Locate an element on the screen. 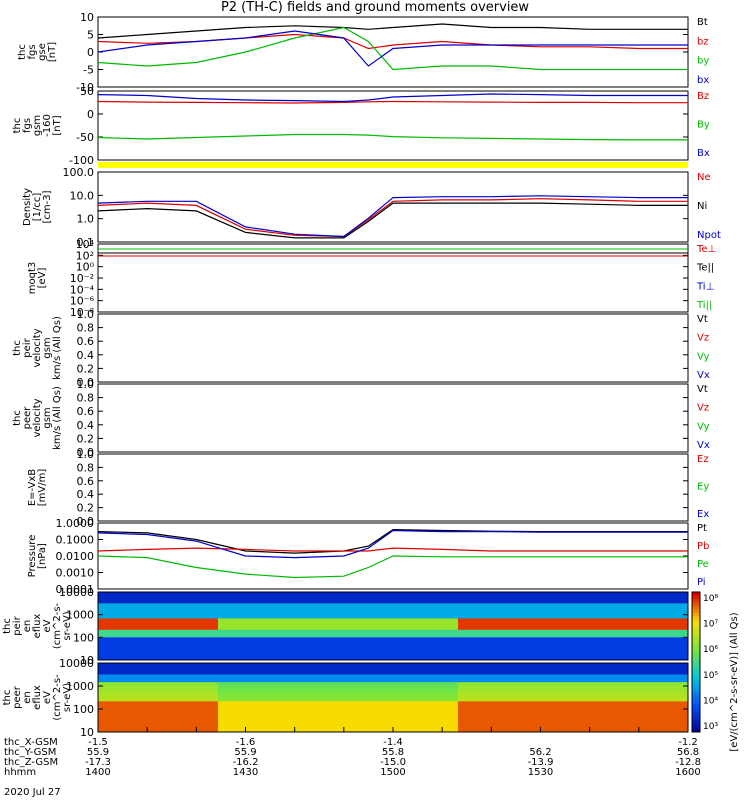  panel-label: sr-eV) is located at coordinates (67, 697).